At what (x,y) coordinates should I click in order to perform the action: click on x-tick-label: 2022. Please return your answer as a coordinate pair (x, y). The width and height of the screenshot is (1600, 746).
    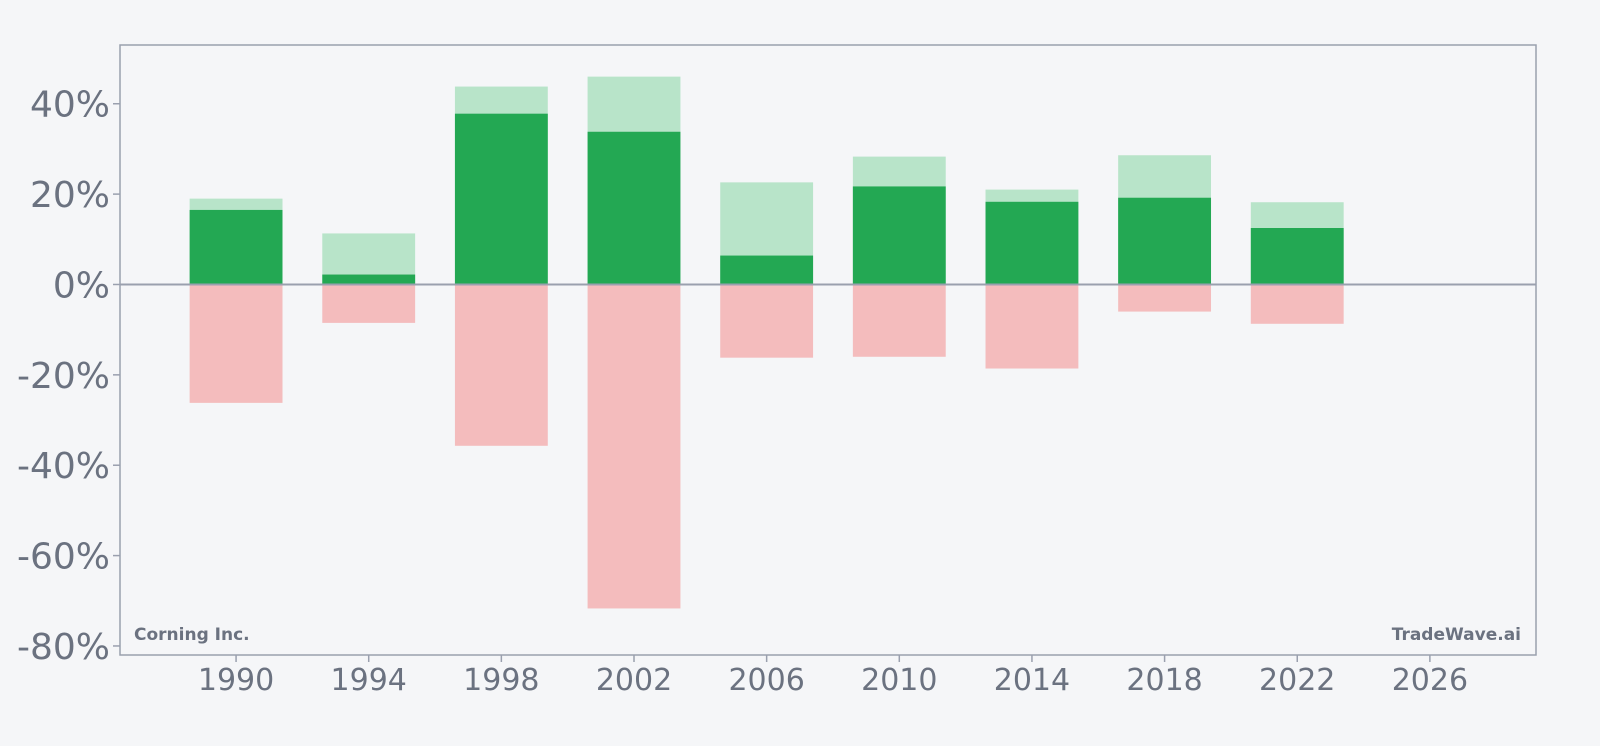
    Looking at the image, I should click on (1297, 680).